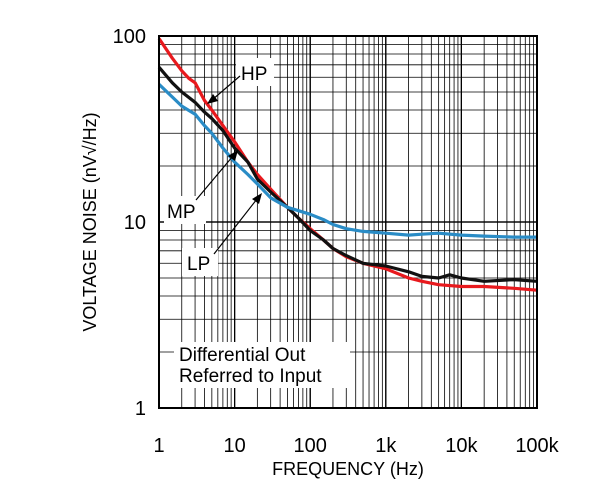  What do you see at coordinates (537, 446) in the screenshot?
I see `x-tick-label: 100k` at bounding box center [537, 446].